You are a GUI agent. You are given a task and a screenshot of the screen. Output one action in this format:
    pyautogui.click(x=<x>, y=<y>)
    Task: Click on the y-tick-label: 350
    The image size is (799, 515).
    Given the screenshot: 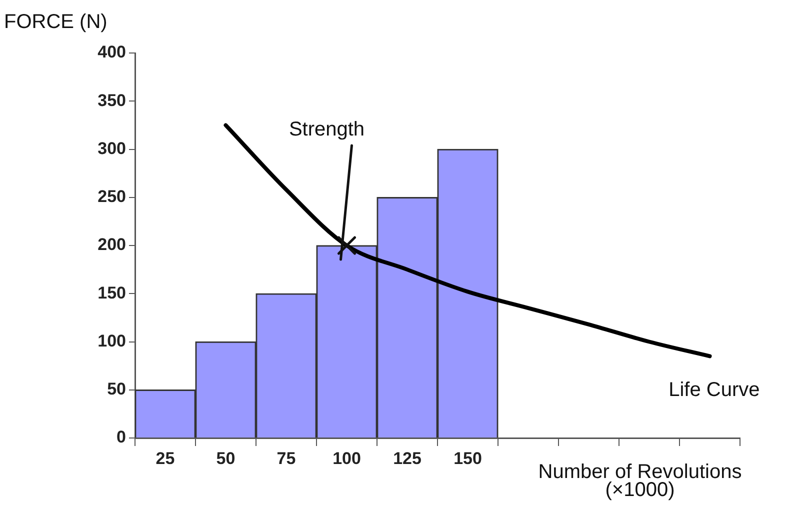 What is the action you would take?
    pyautogui.click(x=112, y=100)
    